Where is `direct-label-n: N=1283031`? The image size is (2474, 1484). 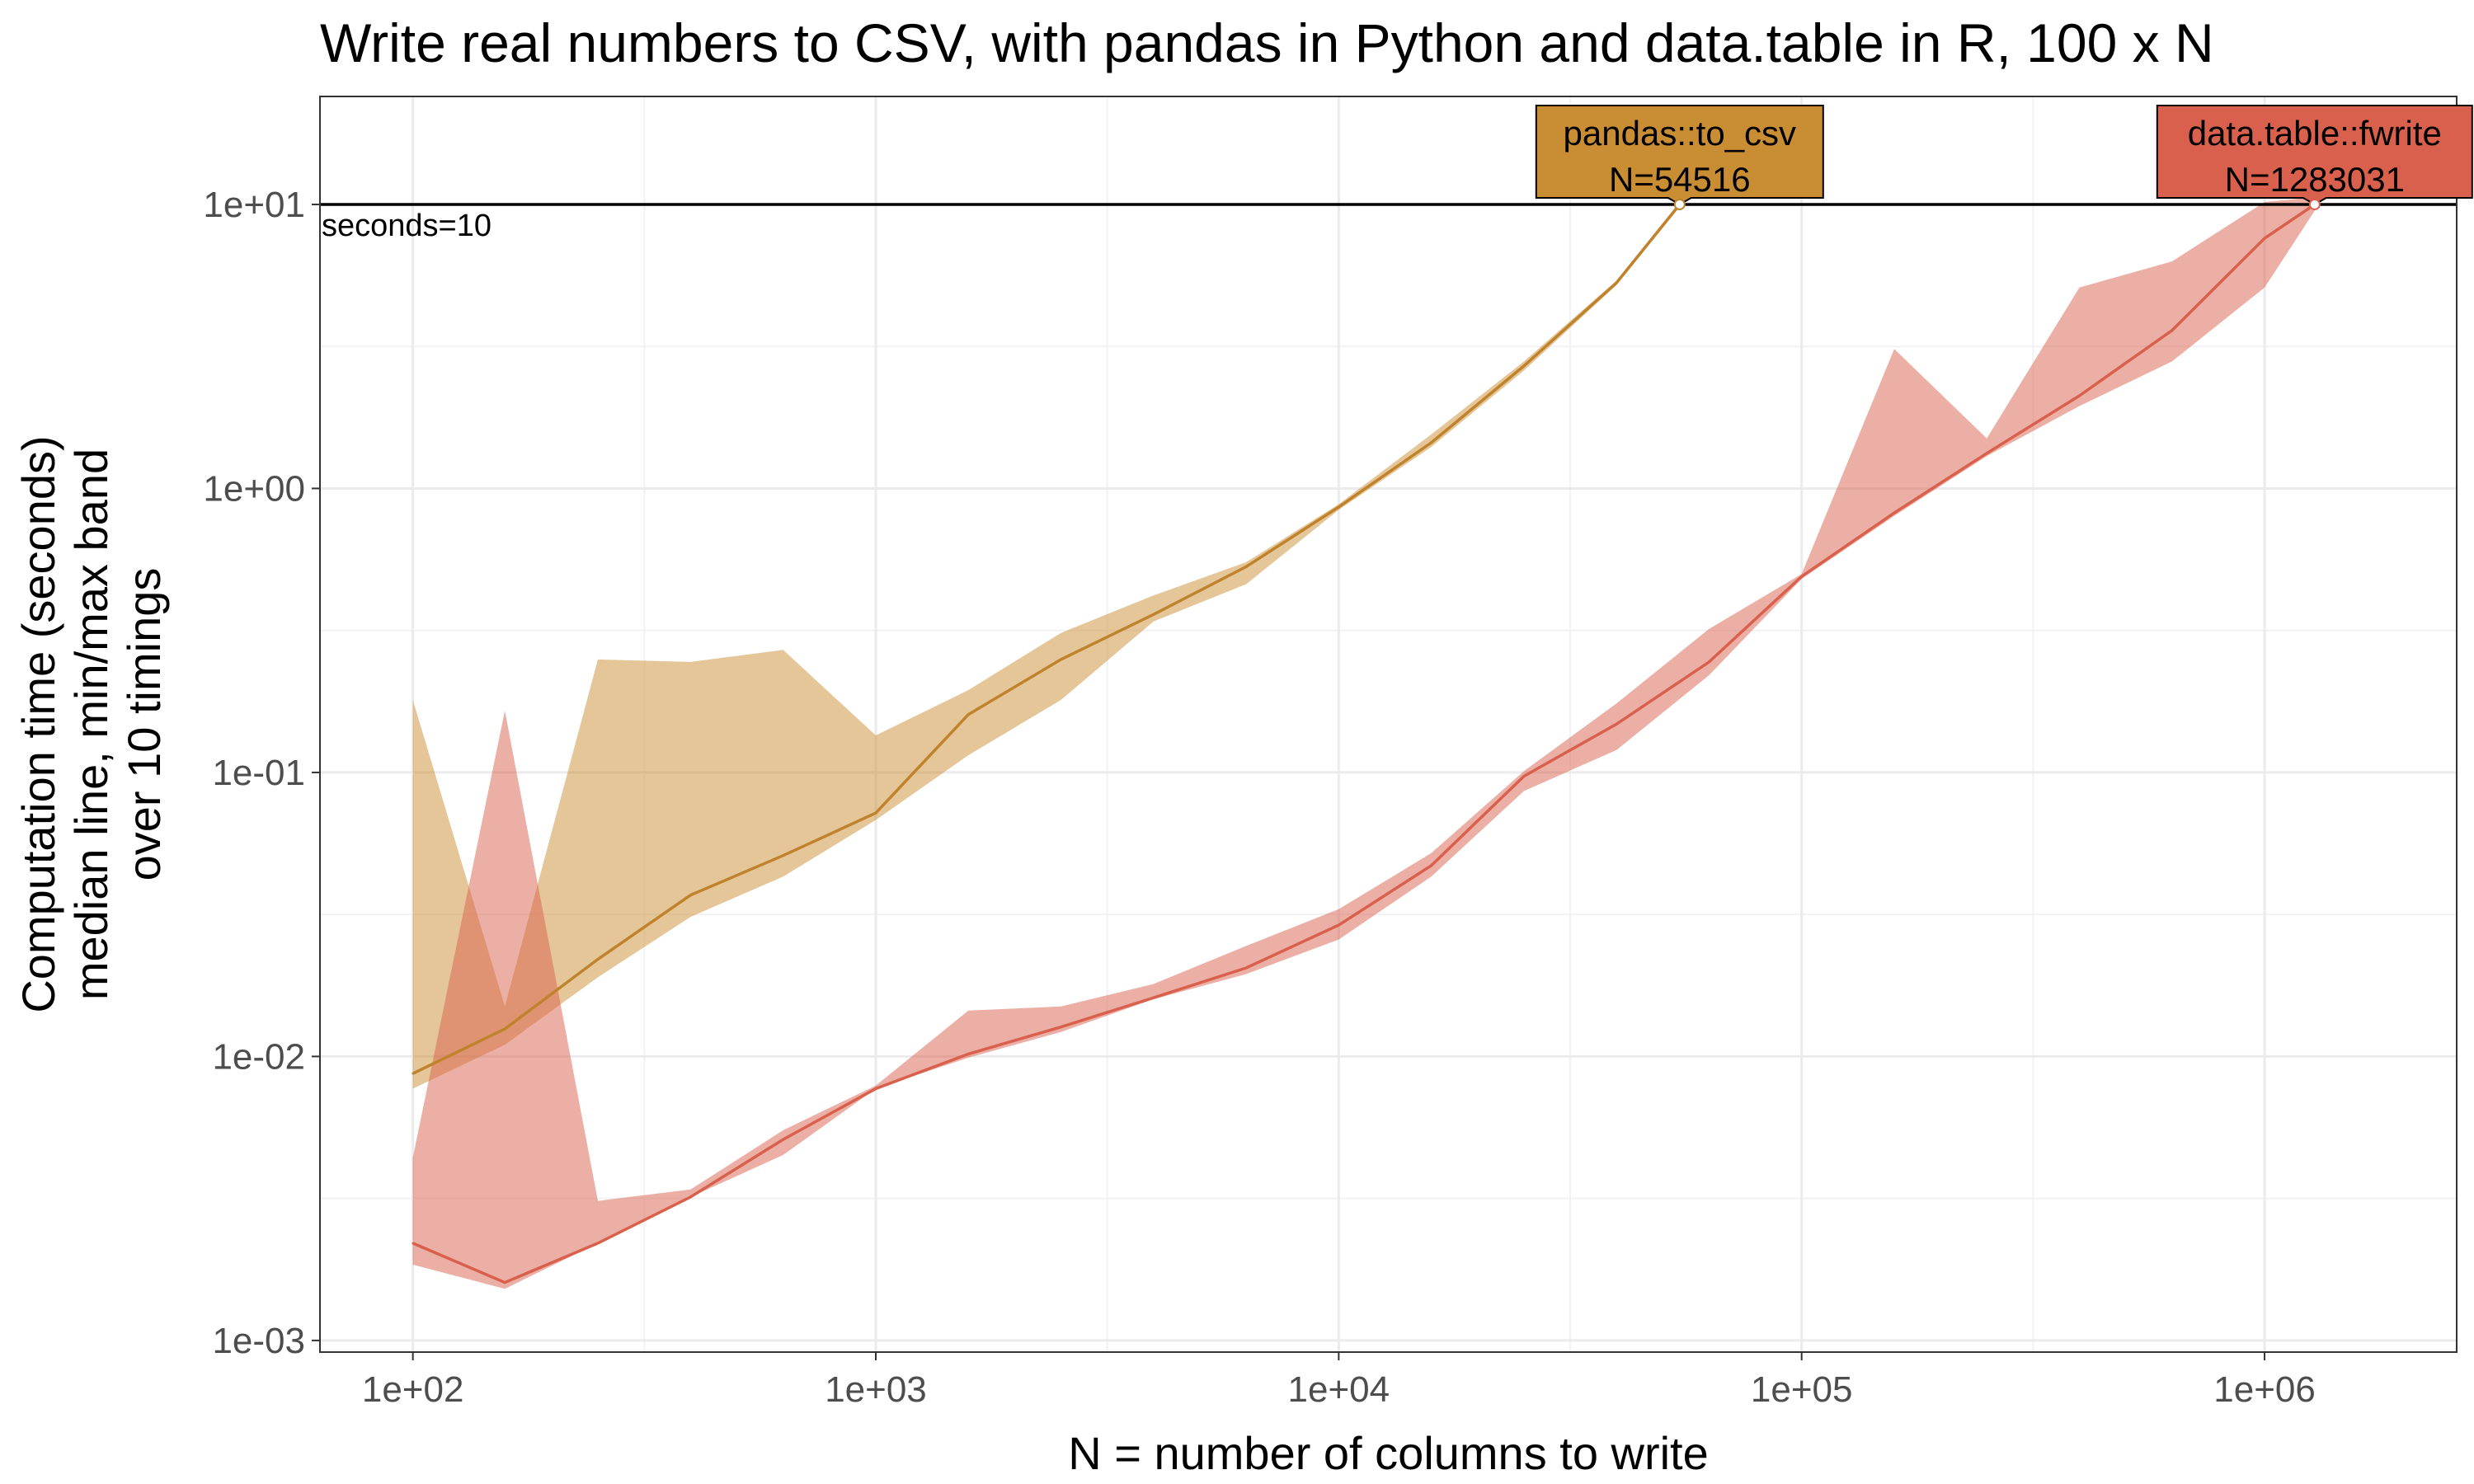 direct-label-n: N=1283031 is located at coordinates (2315, 179).